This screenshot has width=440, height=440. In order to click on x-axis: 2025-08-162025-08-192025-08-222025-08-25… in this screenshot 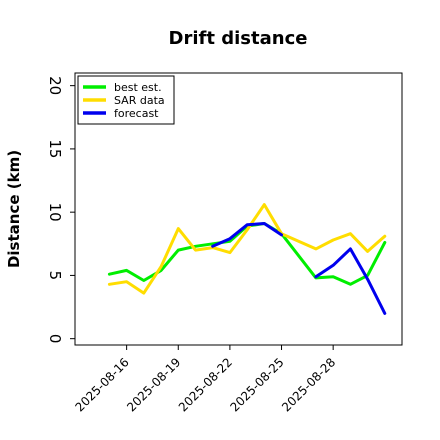, I will do `click(205, 379)`.